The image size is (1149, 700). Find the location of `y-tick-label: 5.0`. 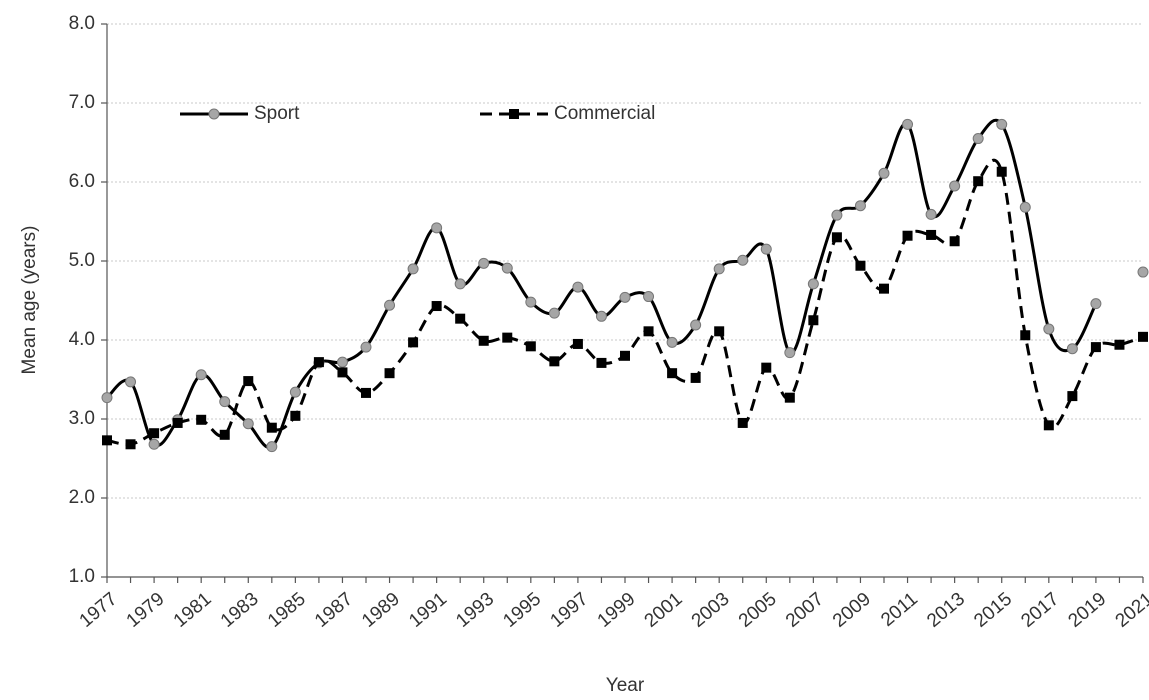

y-tick-label: 5.0 is located at coordinates (82, 260).